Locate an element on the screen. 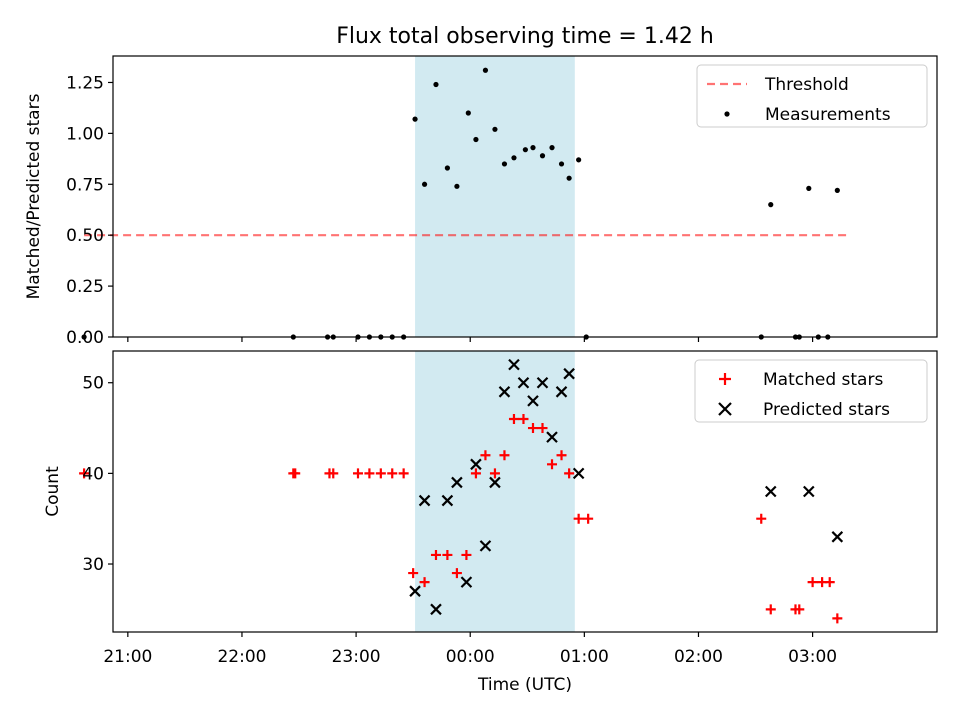 The image size is (960, 720). y-tick-label: 0.25 is located at coordinates (85, 287).